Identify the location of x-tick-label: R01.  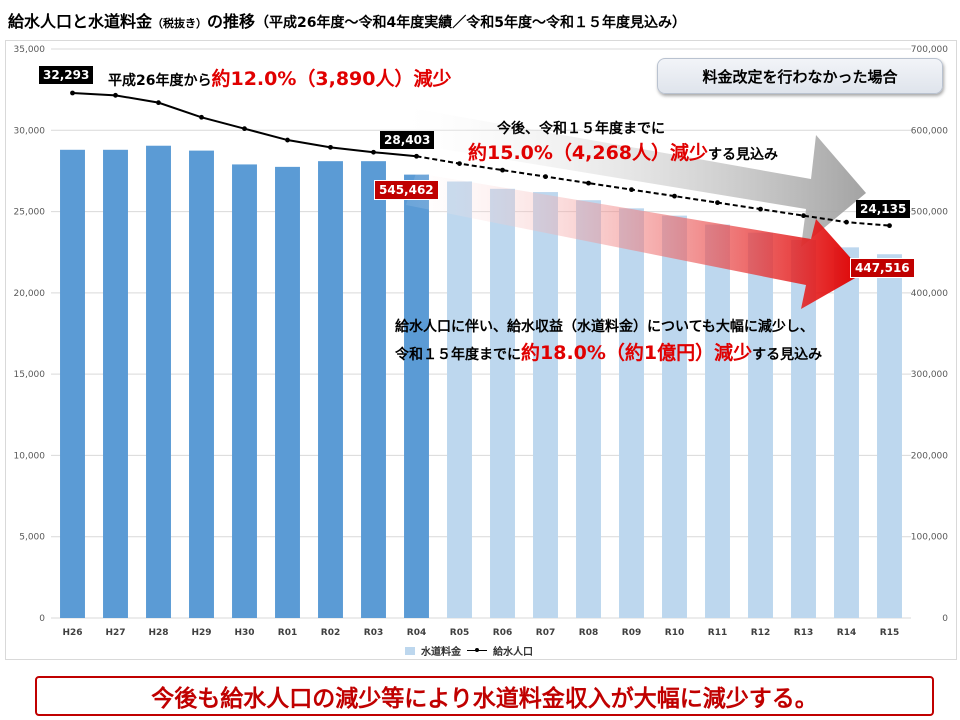
(287, 633).